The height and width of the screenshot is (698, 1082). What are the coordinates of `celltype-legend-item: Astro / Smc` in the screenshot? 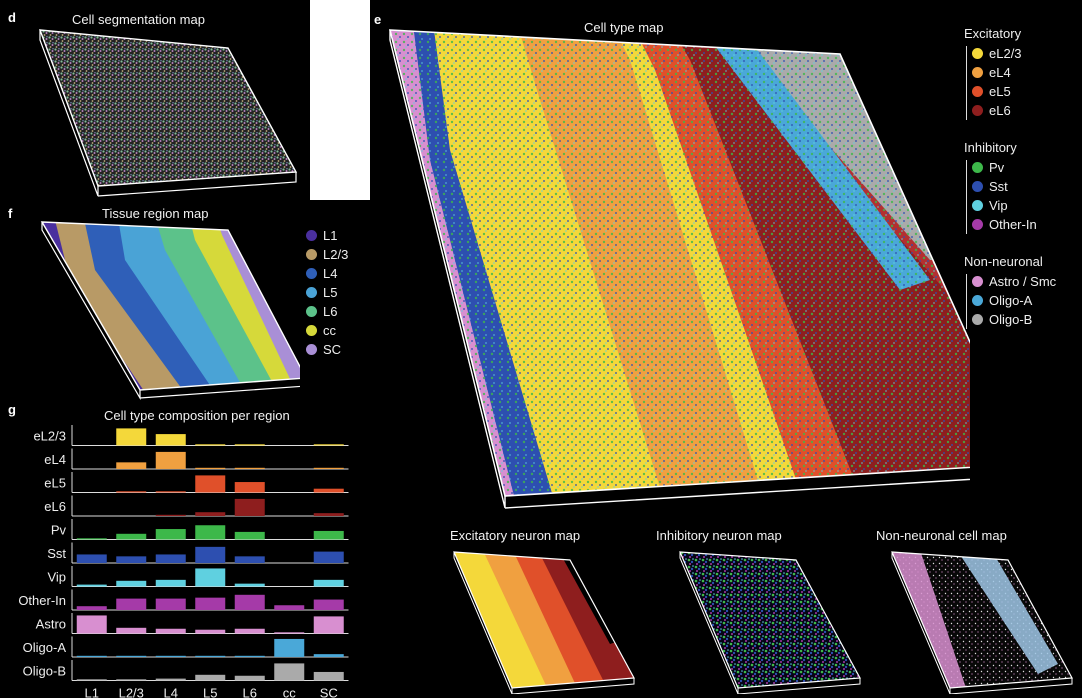 It's located at (1014, 281).